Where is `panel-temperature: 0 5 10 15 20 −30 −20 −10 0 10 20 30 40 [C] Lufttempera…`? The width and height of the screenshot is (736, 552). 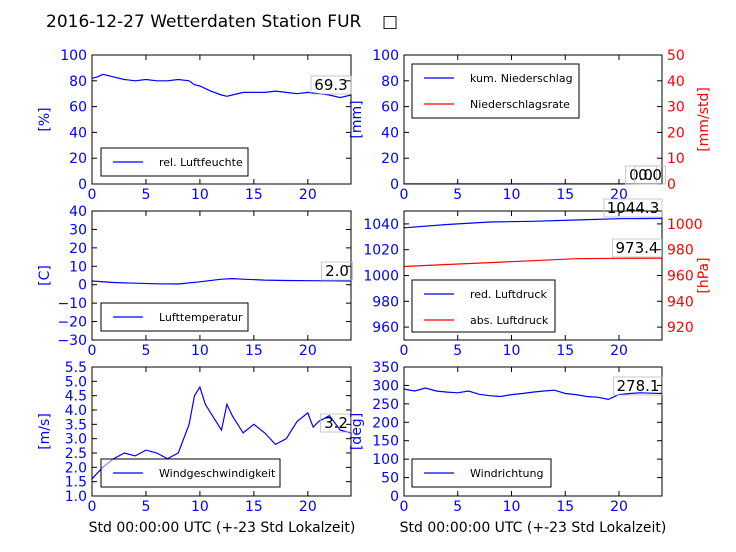 panel-temperature: 0 5 10 15 20 −30 −20 −10 0 10 20 30 40 [C] Lufttempera… is located at coordinates (195, 281).